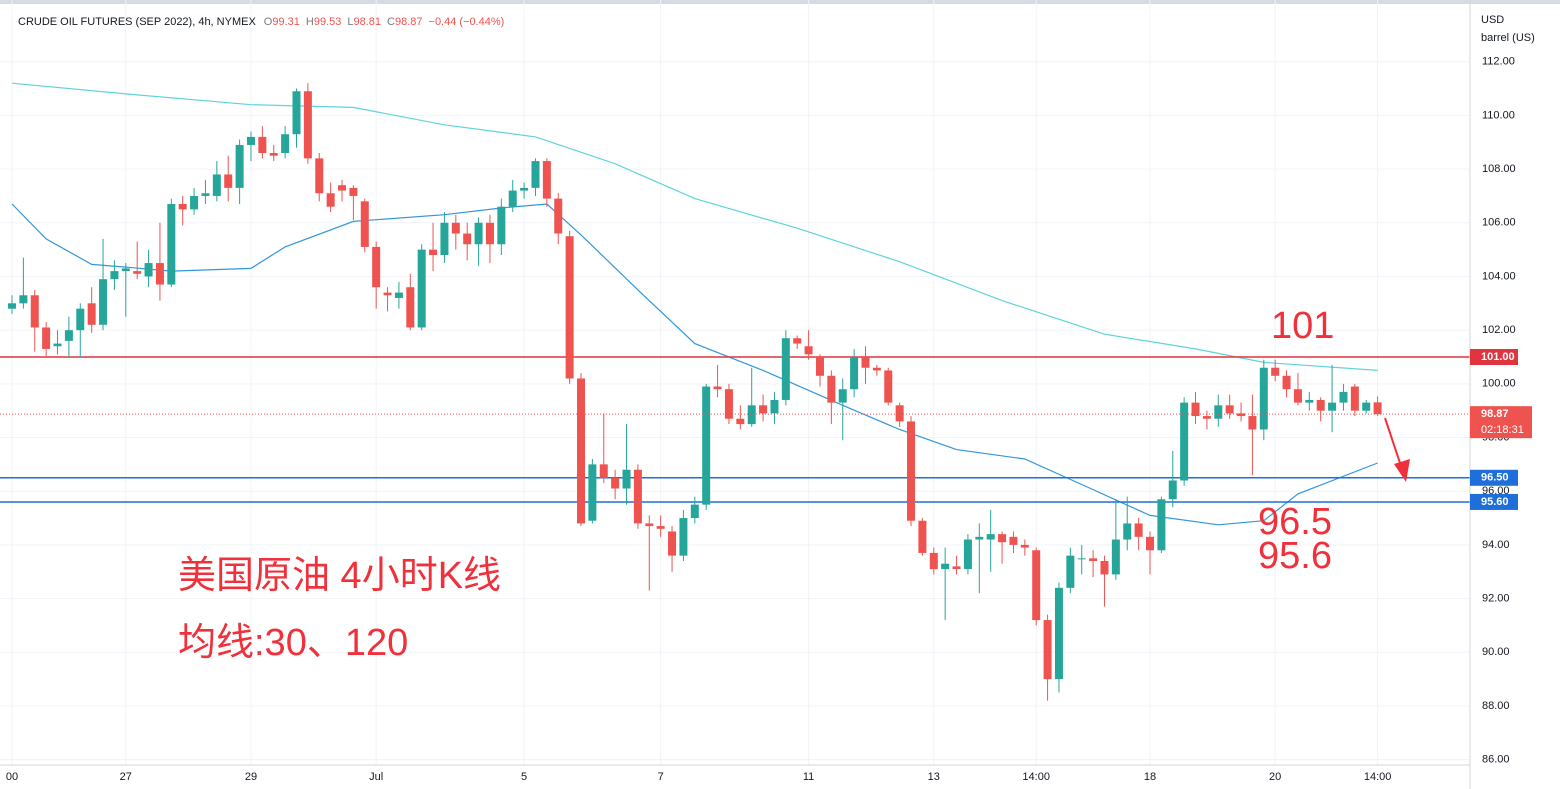 Image resolution: width=1560 pixels, height=789 pixels. I want to click on y-tick-label: 104.00, so click(1499, 276).